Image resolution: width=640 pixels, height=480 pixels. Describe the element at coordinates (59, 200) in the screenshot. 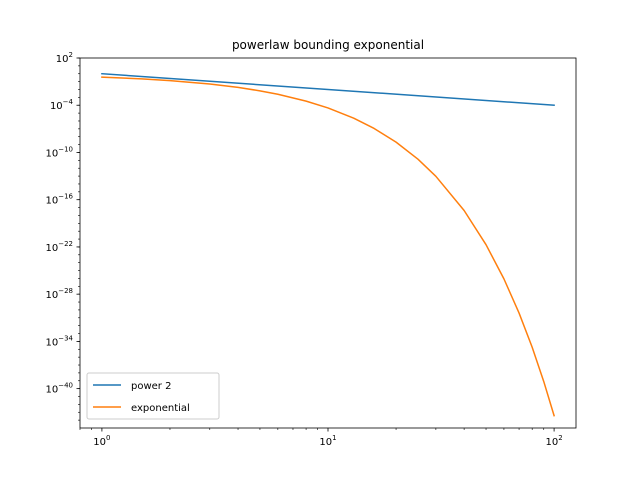

I see `y-tick-label: 10⁻¹⁶` at that location.